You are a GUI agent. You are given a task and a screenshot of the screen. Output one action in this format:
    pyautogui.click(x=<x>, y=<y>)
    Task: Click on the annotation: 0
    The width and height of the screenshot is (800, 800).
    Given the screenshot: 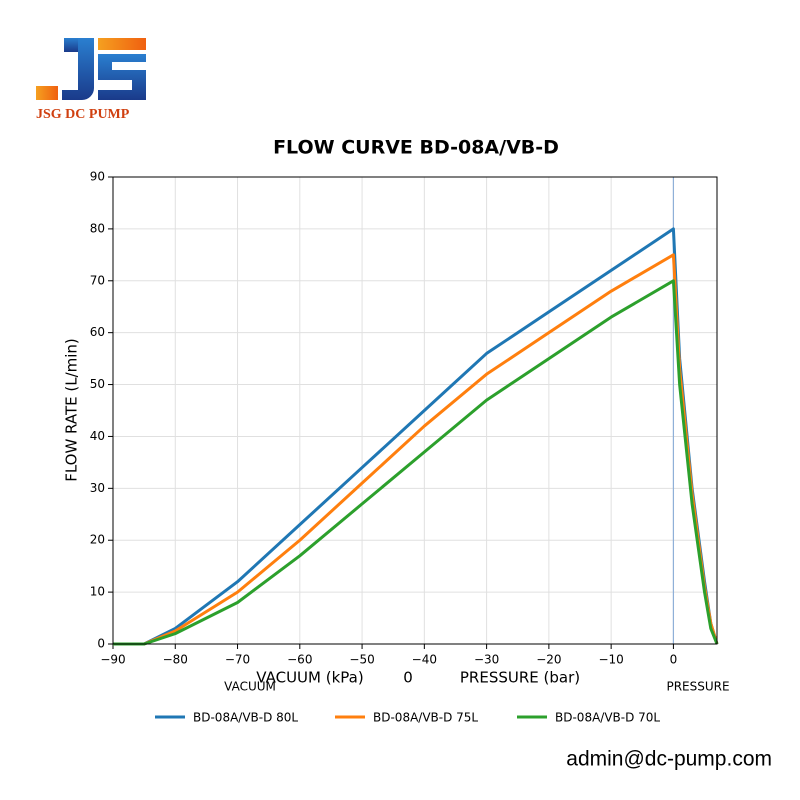 What is the action you would take?
    pyautogui.click(x=408, y=678)
    